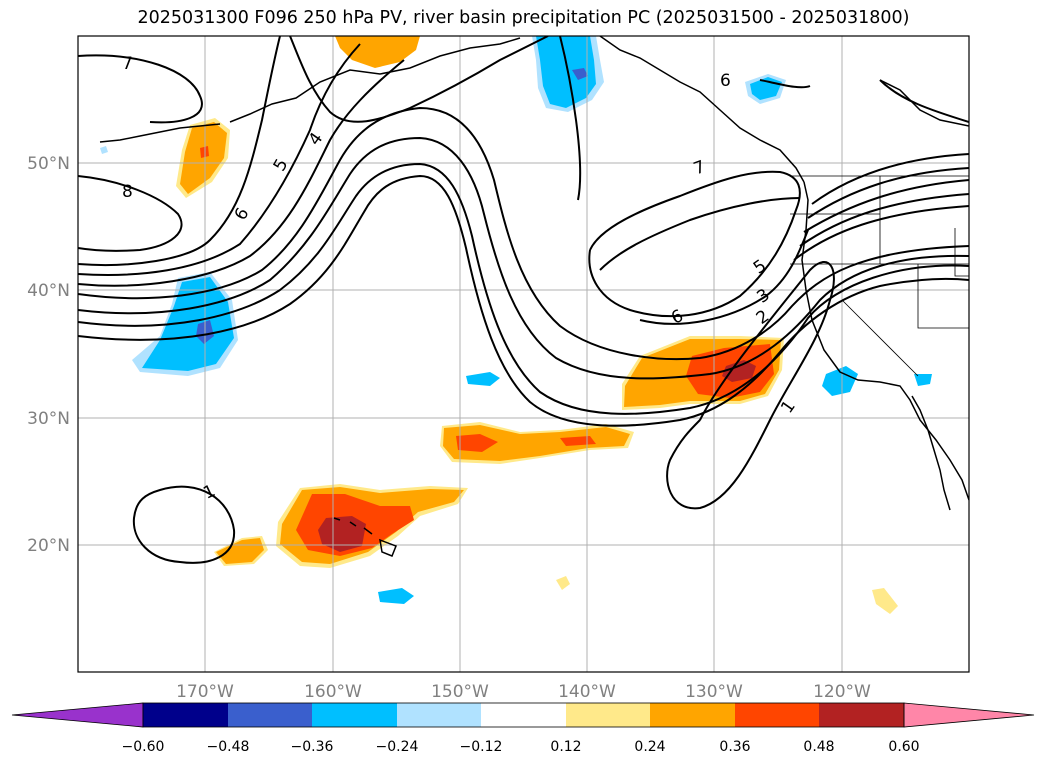 Image resolution: width=1047 pixels, height=765 pixels. Describe the element at coordinates (270, 715) in the screenshot. I see `colorbar-seg-neg036` at that location.